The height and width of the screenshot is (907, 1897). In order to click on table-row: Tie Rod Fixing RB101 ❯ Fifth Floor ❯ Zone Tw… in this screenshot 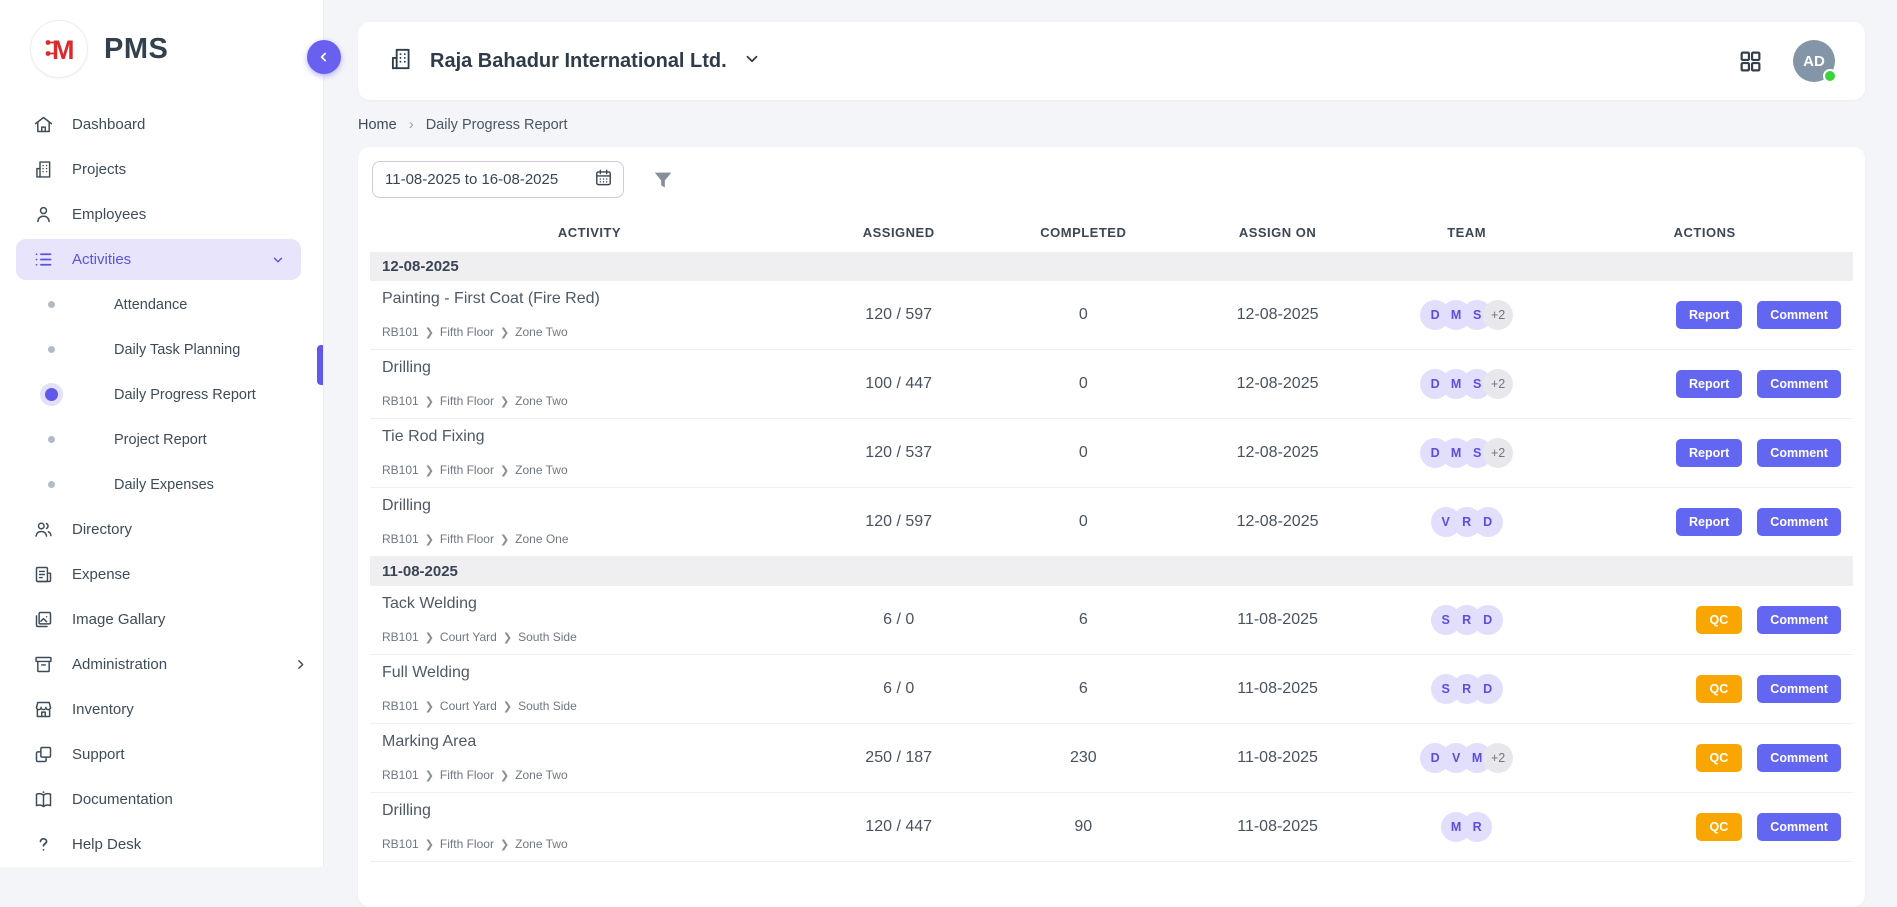, I will do `click(1111, 453)`.